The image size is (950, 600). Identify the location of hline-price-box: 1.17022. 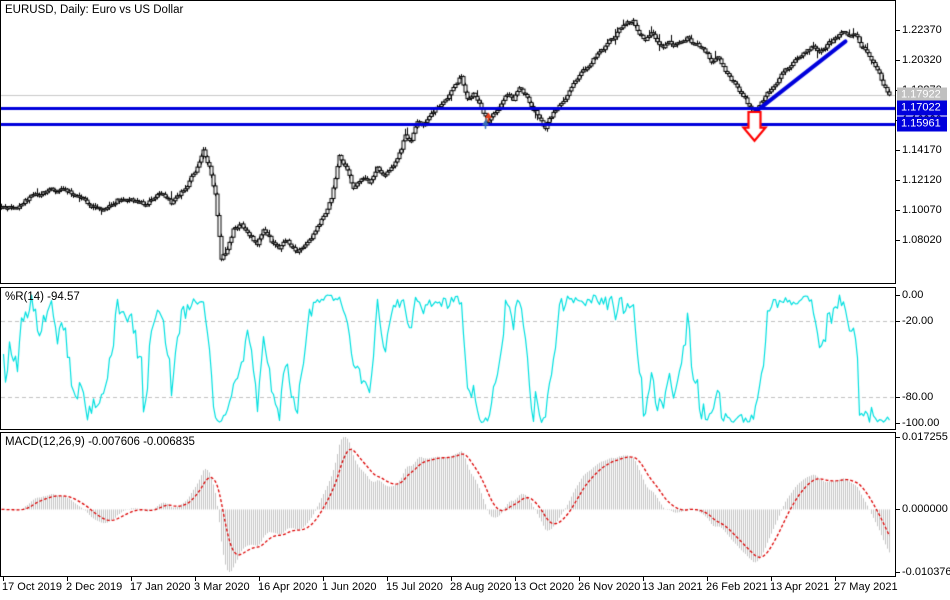
(922, 108).